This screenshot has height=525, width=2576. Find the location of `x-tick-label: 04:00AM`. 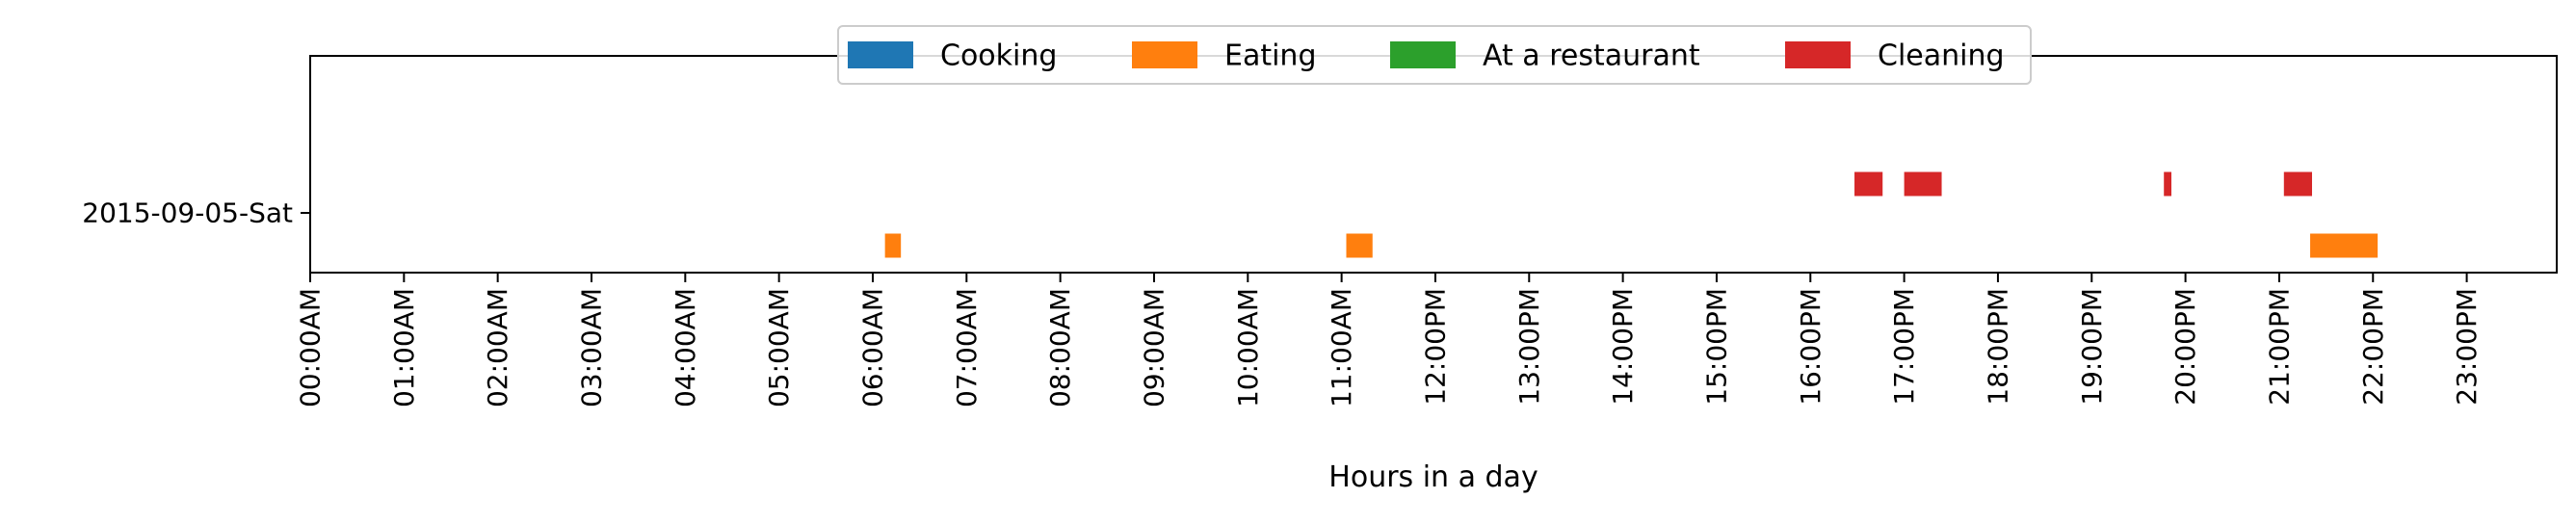

x-tick-label: 04:00AM is located at coordinates (685, 347).